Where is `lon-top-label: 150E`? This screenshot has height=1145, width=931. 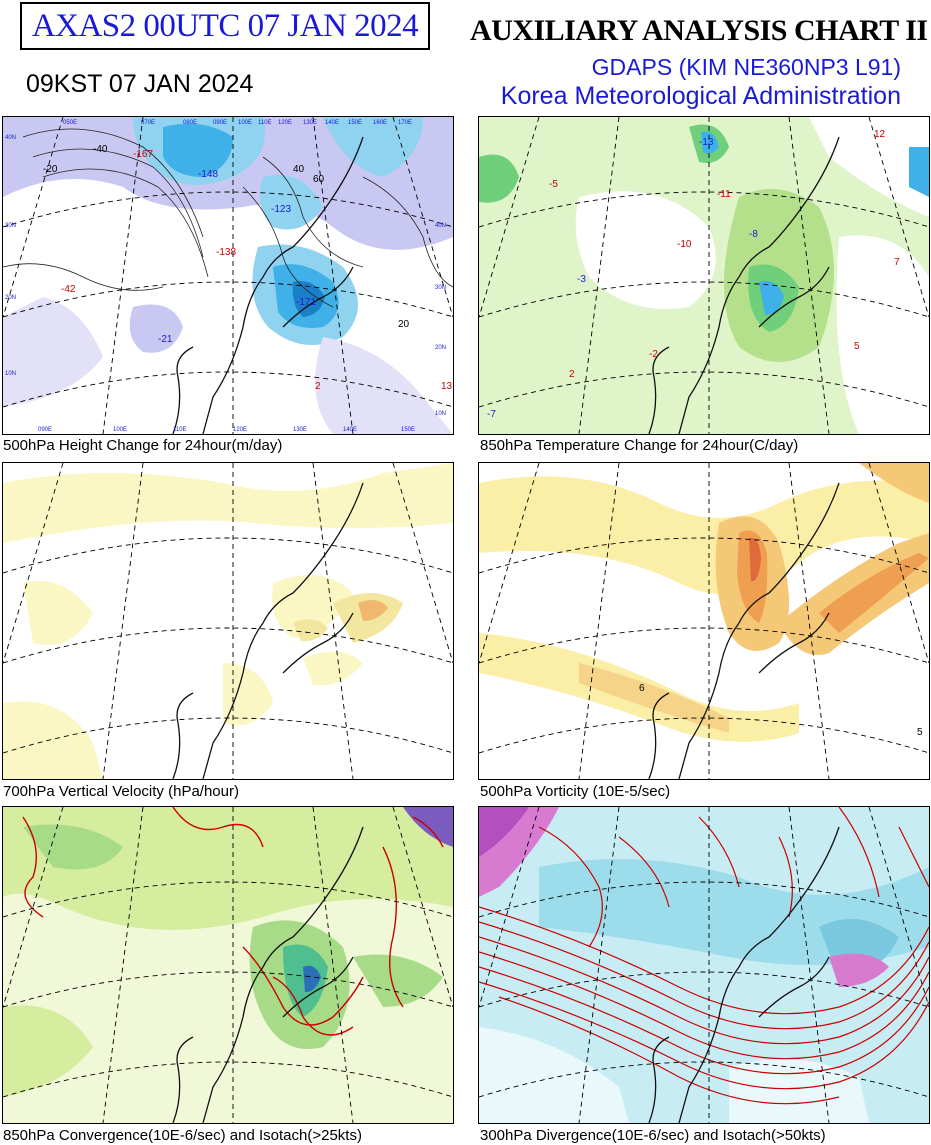 lon-top-label: 150E is located at coordinates (355, 123).